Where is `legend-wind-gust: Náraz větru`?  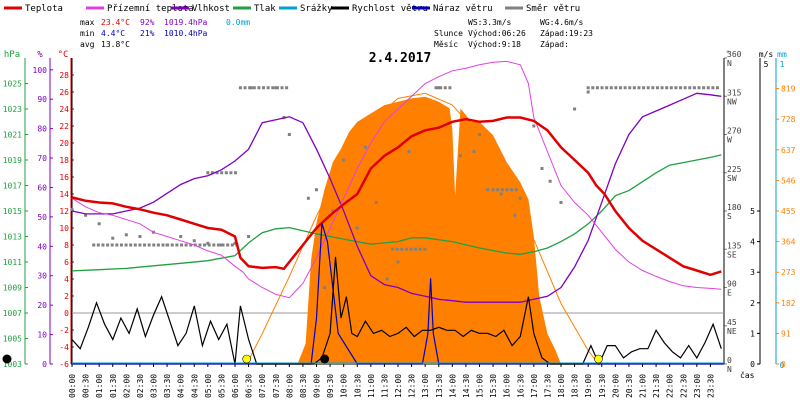
legend-wind-gust: Náraz větru is located at coordinates (463, 9).